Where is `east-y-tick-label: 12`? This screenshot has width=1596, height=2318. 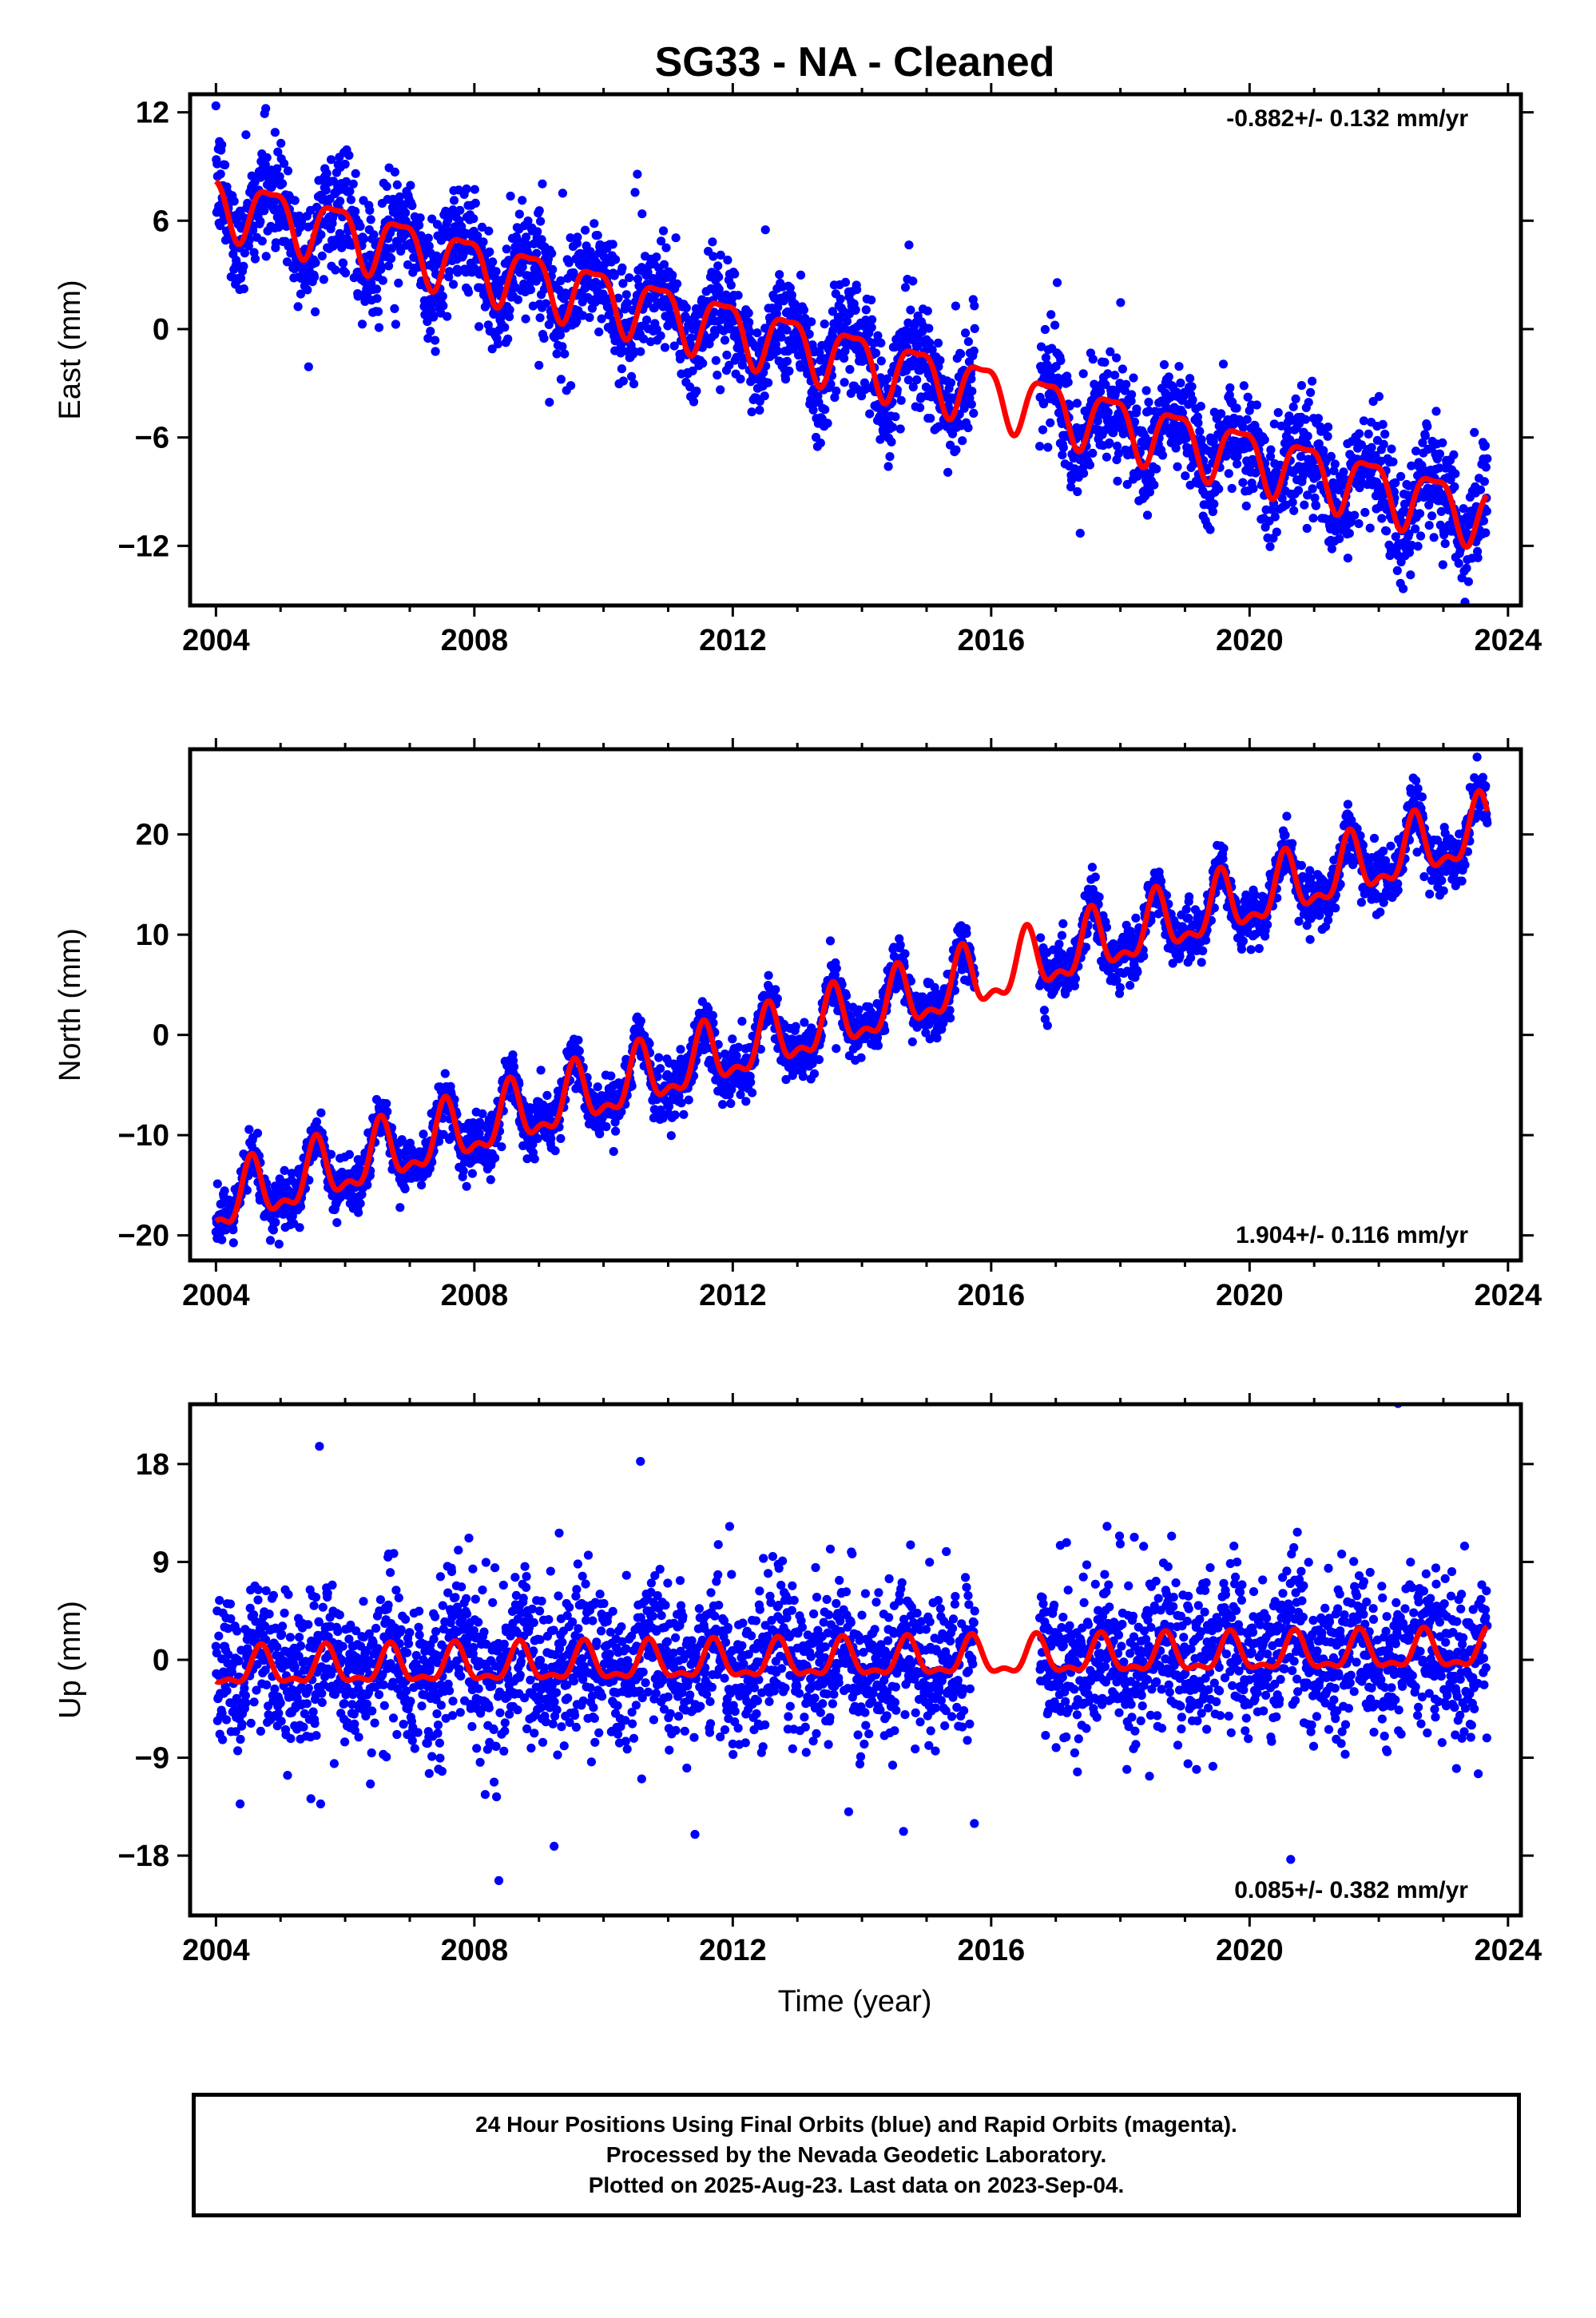
east-y-tick-label: 12 is located at coordinates (152, 113).